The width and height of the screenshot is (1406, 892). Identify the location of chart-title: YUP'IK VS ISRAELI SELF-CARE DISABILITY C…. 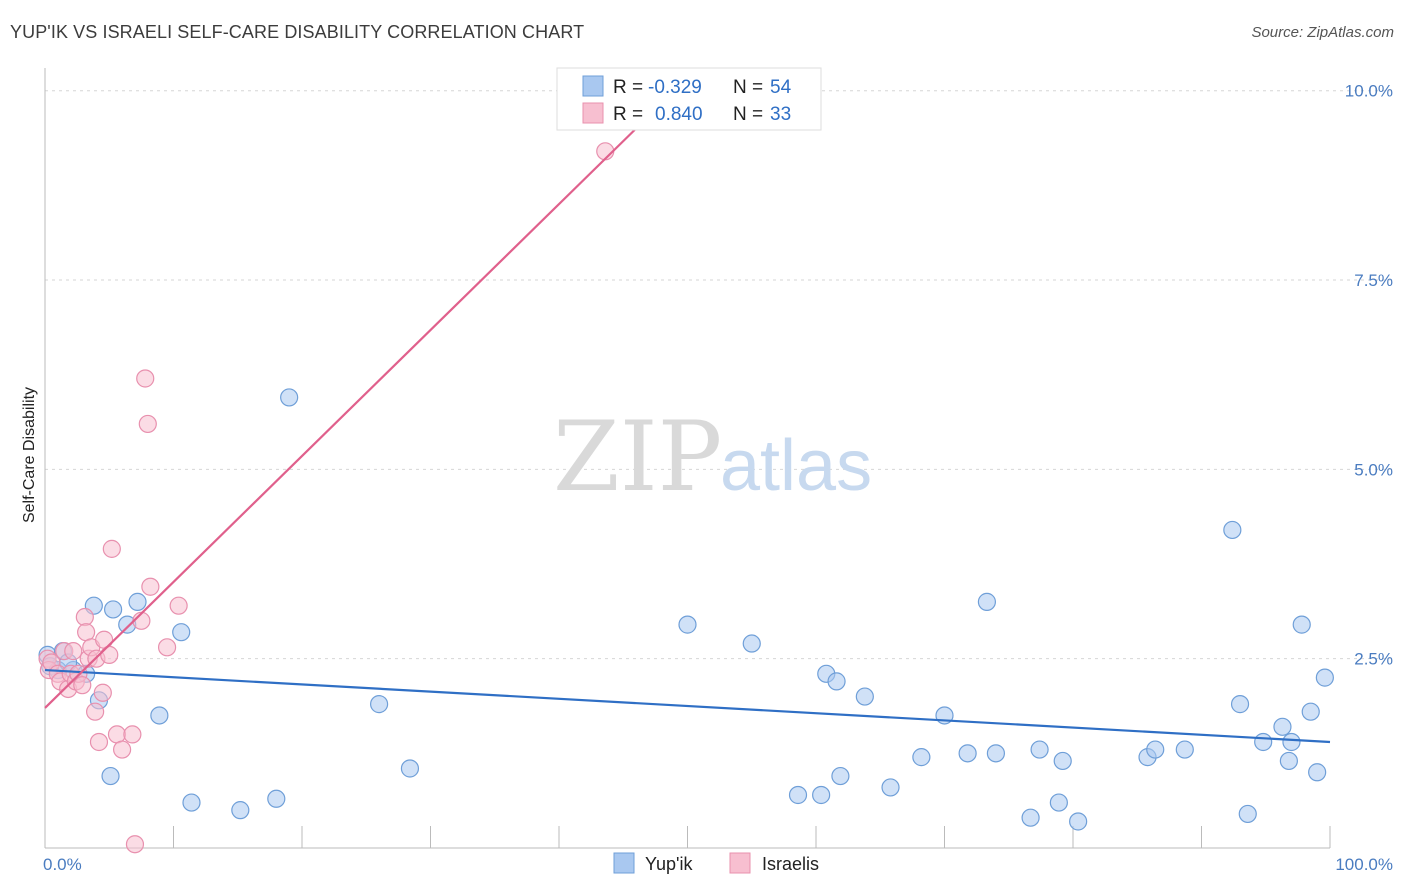
(297, 32).